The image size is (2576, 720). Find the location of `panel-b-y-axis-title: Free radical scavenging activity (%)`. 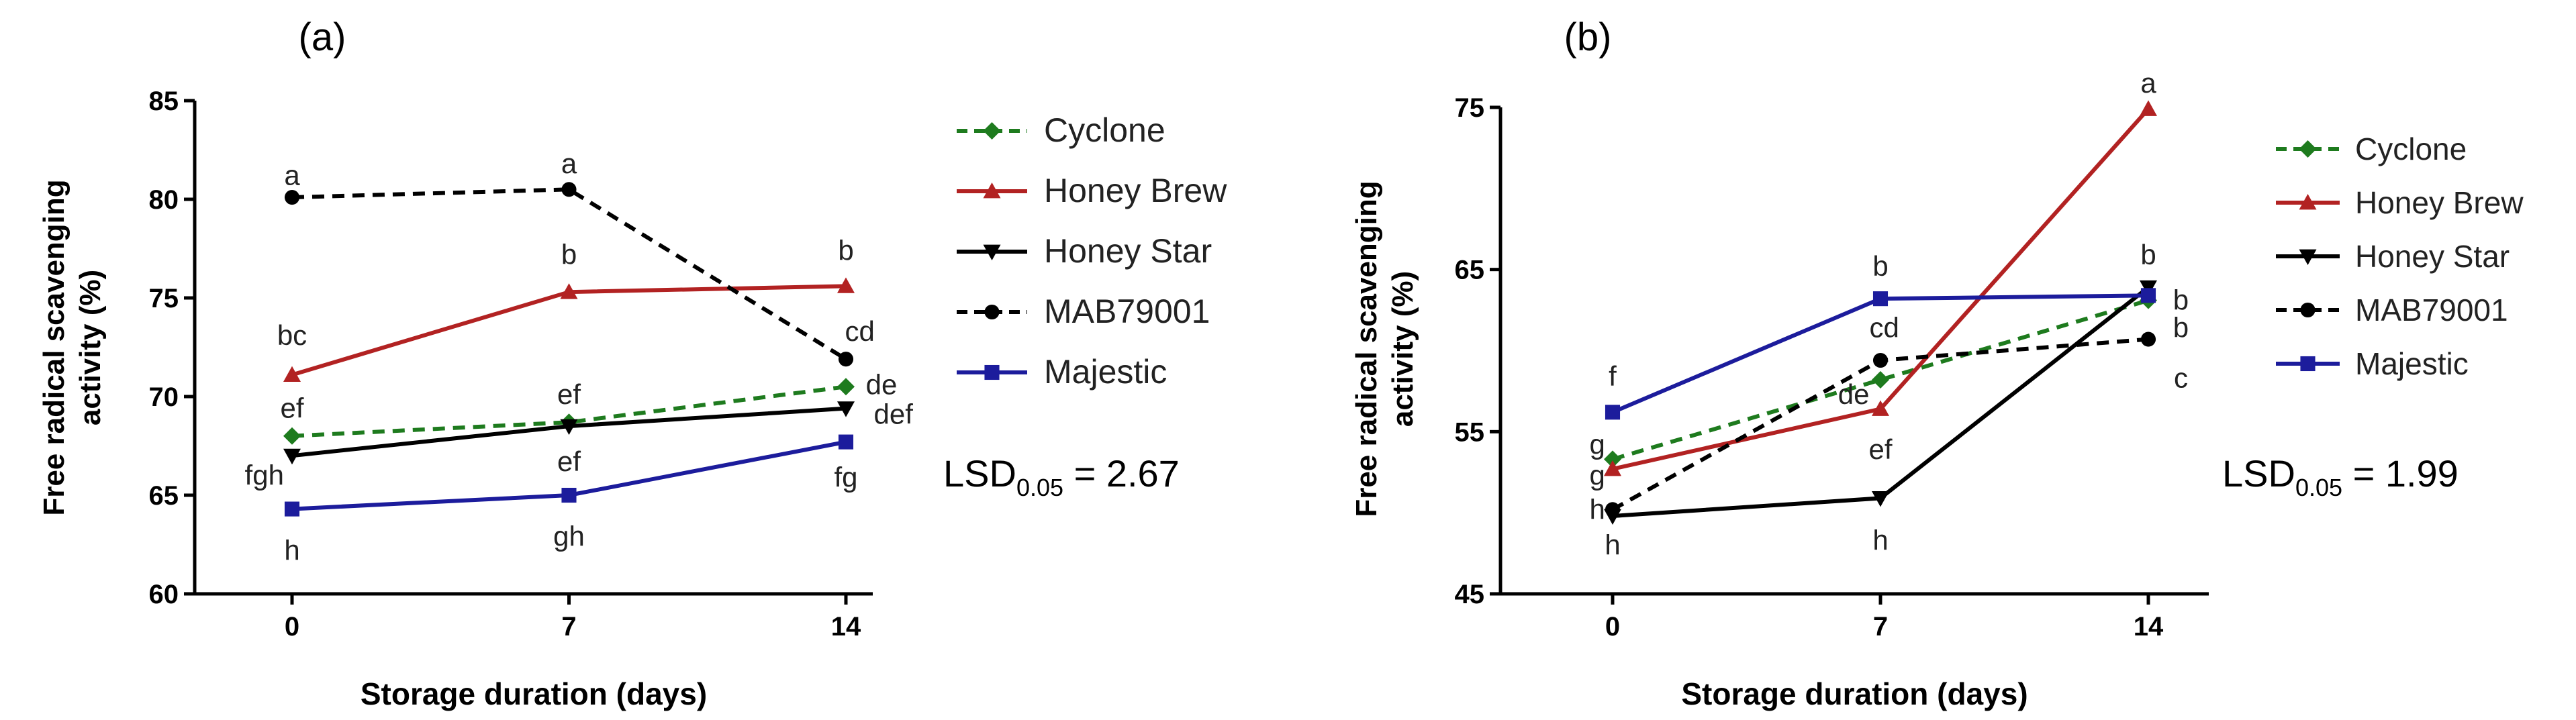

panel-b-y-axis-title: Free radical scavenging activity (%) is located at coordinates (1384, 349).